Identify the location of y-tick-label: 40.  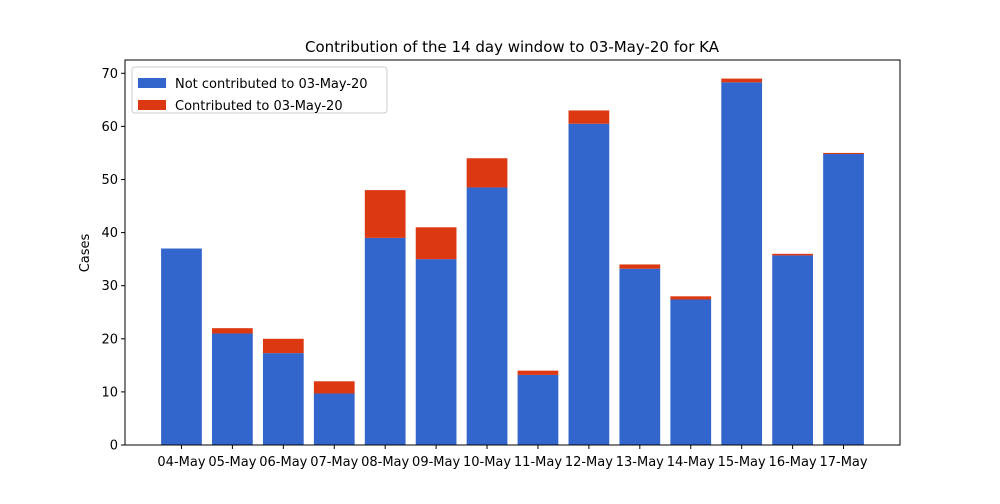
(109, 233).